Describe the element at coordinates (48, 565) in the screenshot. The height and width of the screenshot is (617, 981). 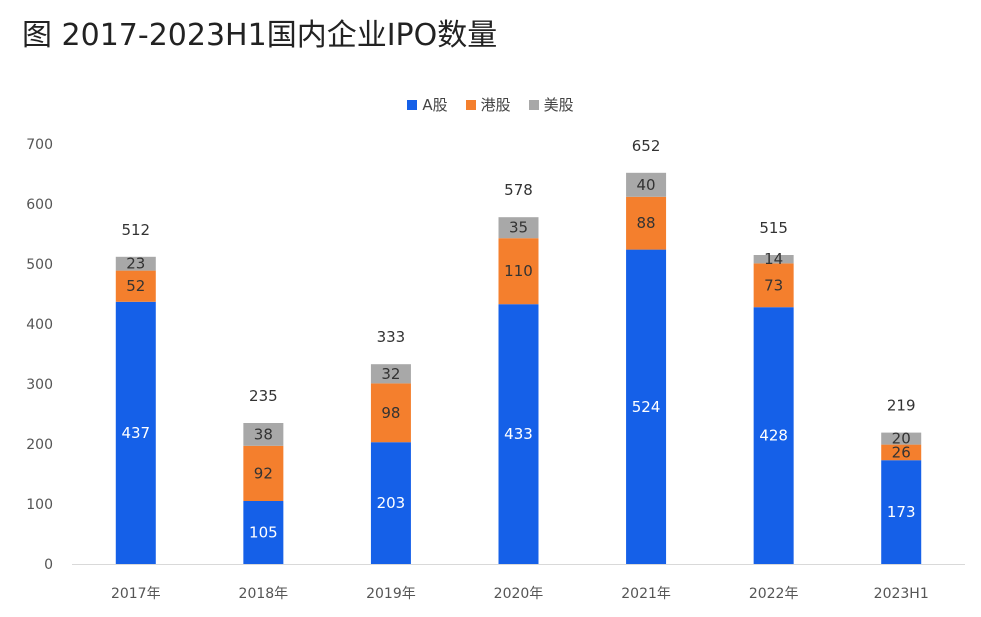
I see `y-tick-label: 0` at that location.